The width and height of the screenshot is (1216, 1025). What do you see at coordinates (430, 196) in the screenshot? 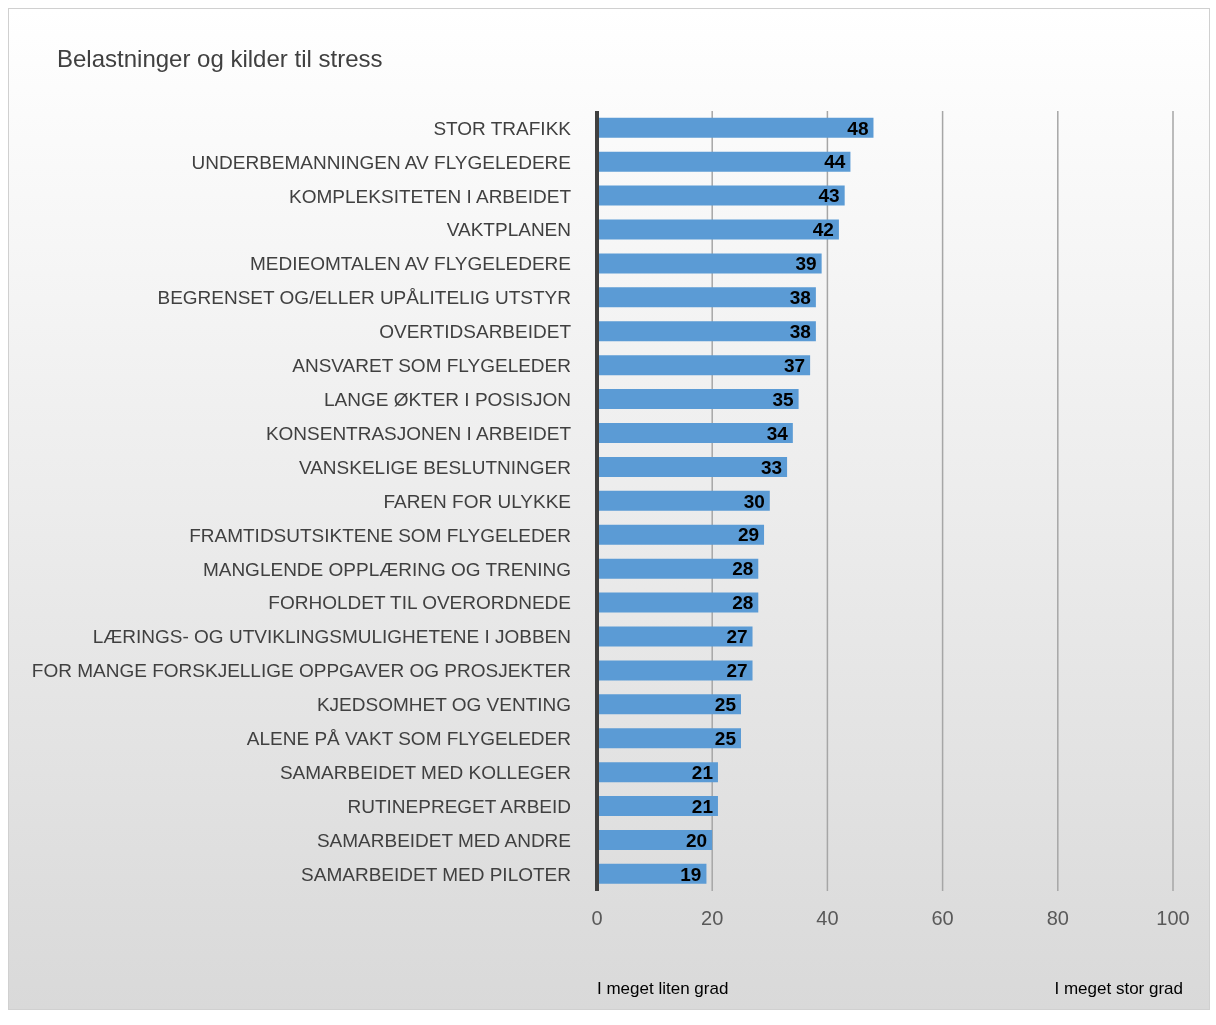
I see `y-tick-label: KOMPLEKSITETEN I ARBEIDET` at bounding box center [430, 196].